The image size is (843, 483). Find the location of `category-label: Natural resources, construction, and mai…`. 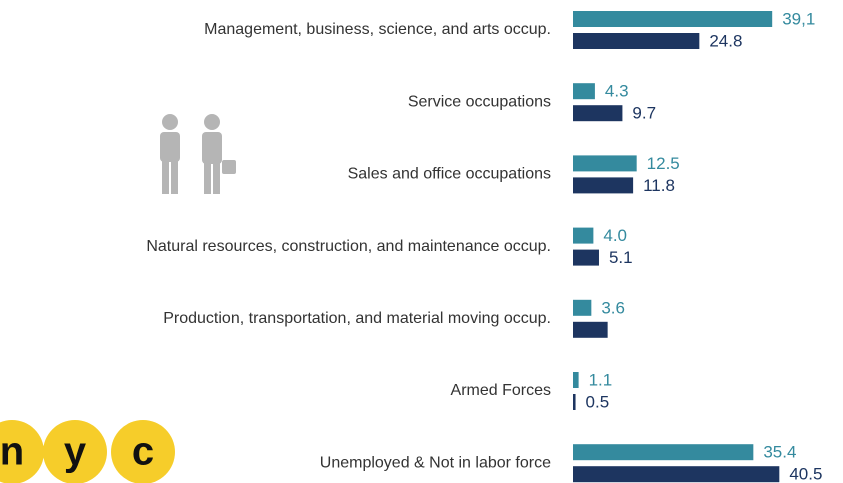

category-label: Natural resources, construction, and mai… is located at coordinates (348, 246).